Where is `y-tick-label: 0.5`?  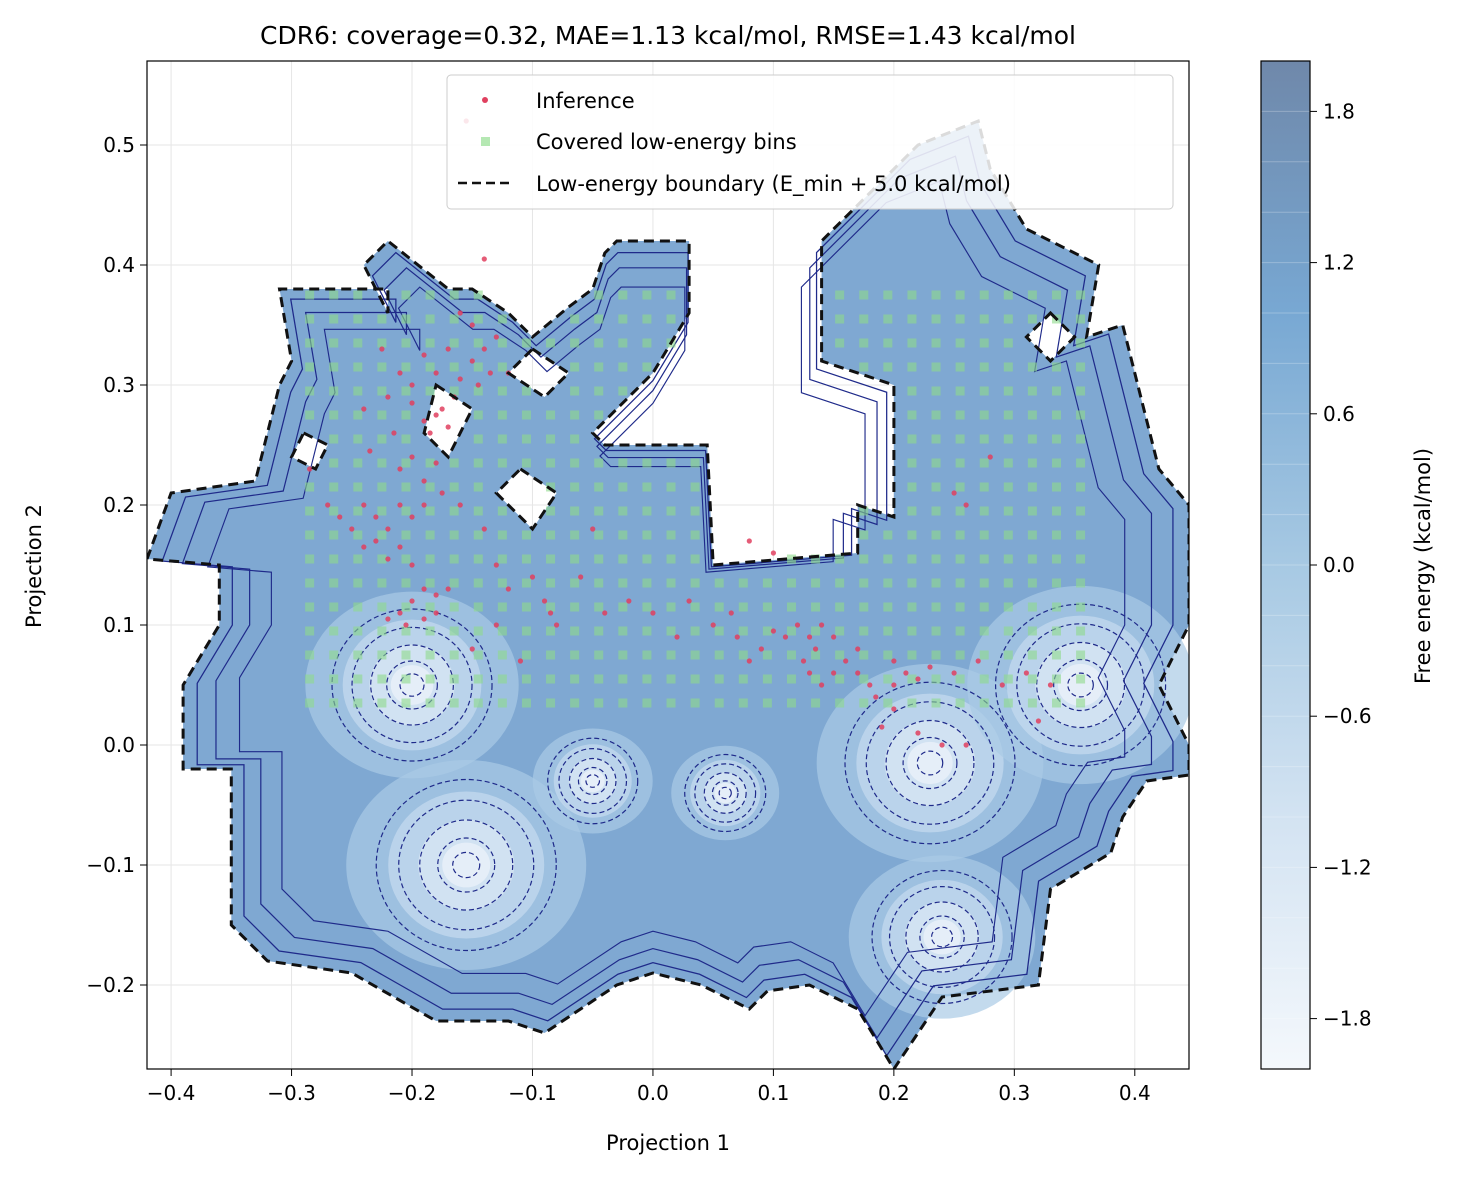 y-tick-label: 0.5 is located at coordinates (119, 145).